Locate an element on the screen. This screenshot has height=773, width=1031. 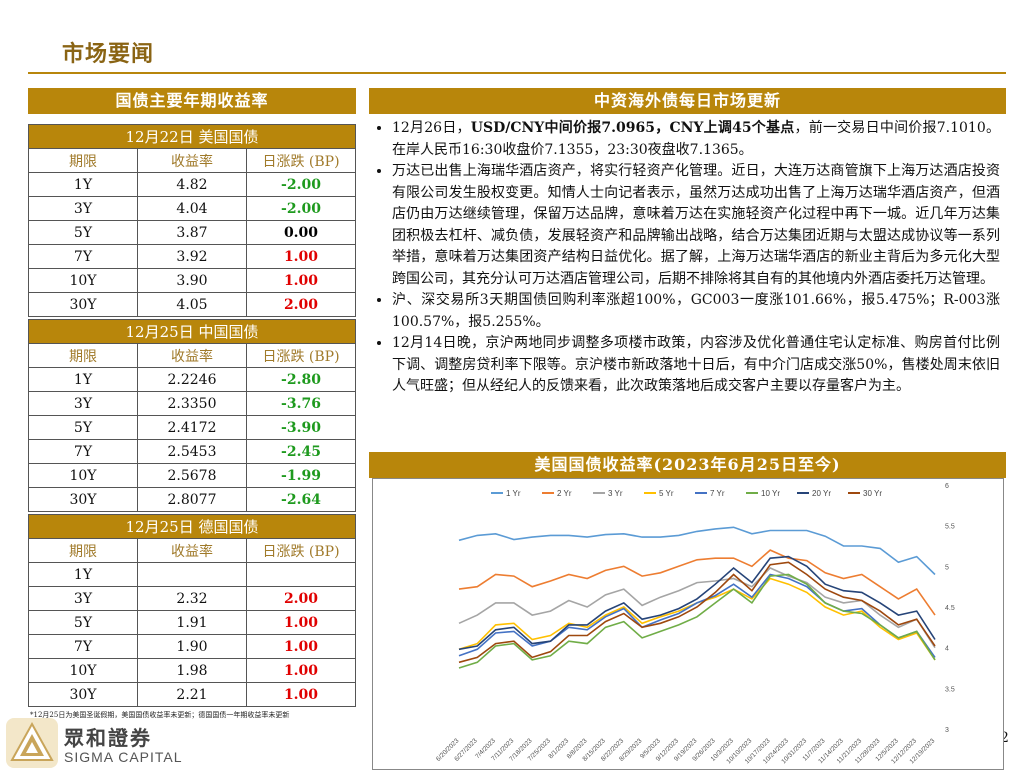
yield-cell: 2.5678 is located at coordinates (192, 475).